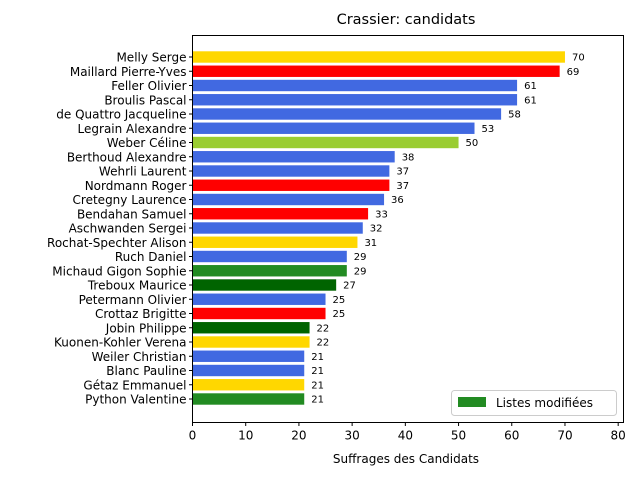 The image size is (640, 480). I want to click on bar-value-label: 70, so click(578, 58).